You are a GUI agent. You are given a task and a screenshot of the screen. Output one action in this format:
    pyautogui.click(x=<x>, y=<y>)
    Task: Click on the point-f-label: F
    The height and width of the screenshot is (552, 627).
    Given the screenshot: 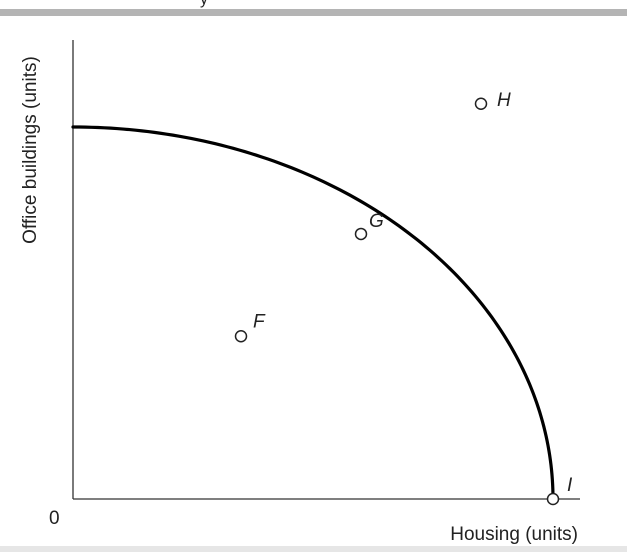 What is the action you would take?
    pyautogui.click(x=259, y=321)
    